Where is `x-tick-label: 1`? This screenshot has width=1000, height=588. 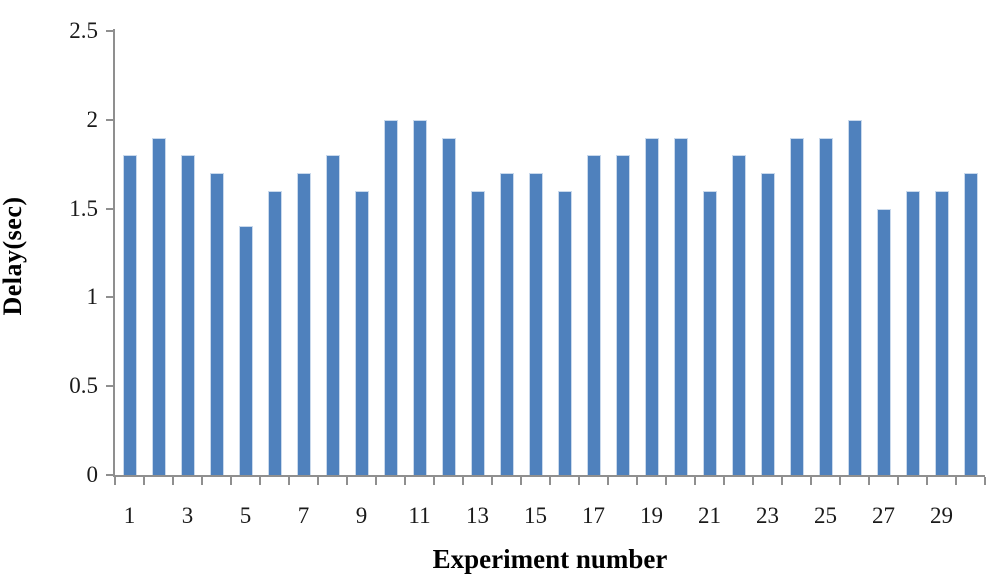 x-tick-label: 1 is located at coordinates (129, 515).